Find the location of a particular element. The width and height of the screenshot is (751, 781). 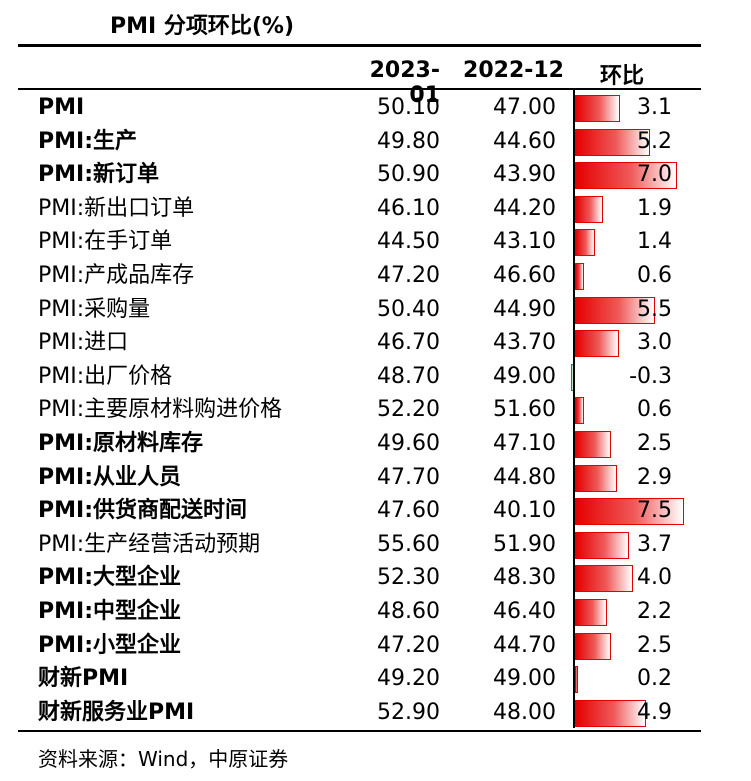

row-label: PMI:大型企业 is located at coordinates (110, 578).